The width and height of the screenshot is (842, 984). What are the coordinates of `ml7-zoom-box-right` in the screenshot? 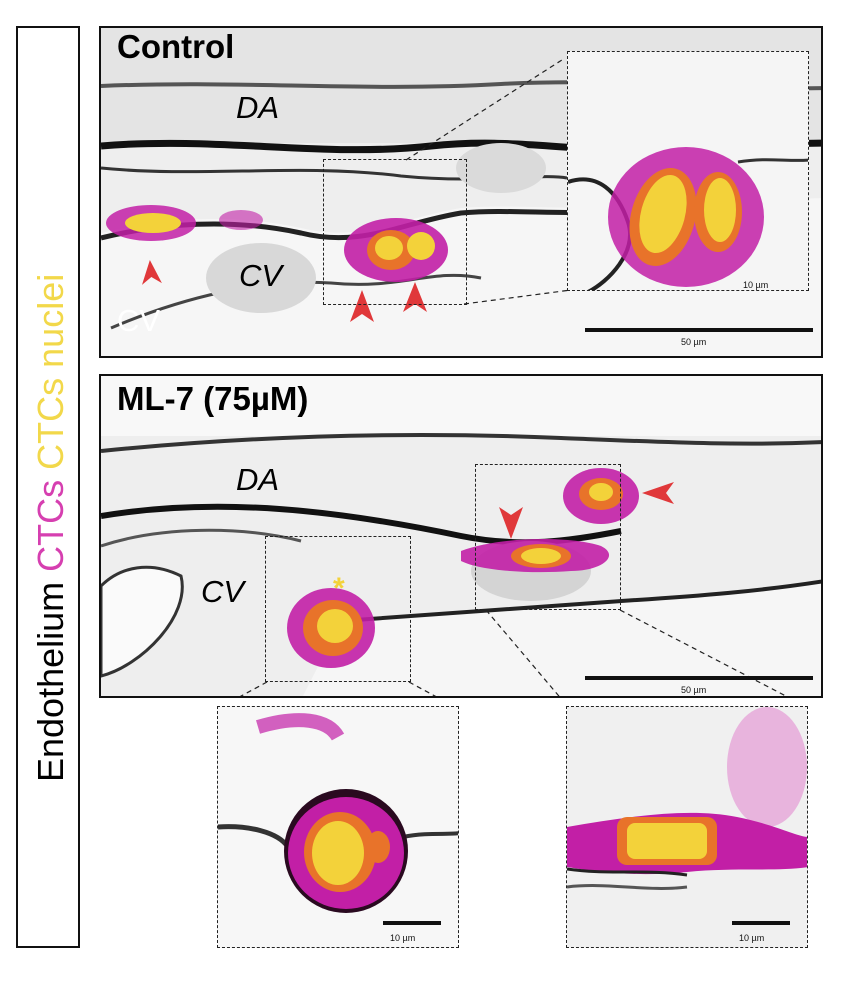 It's located at (548, 537).